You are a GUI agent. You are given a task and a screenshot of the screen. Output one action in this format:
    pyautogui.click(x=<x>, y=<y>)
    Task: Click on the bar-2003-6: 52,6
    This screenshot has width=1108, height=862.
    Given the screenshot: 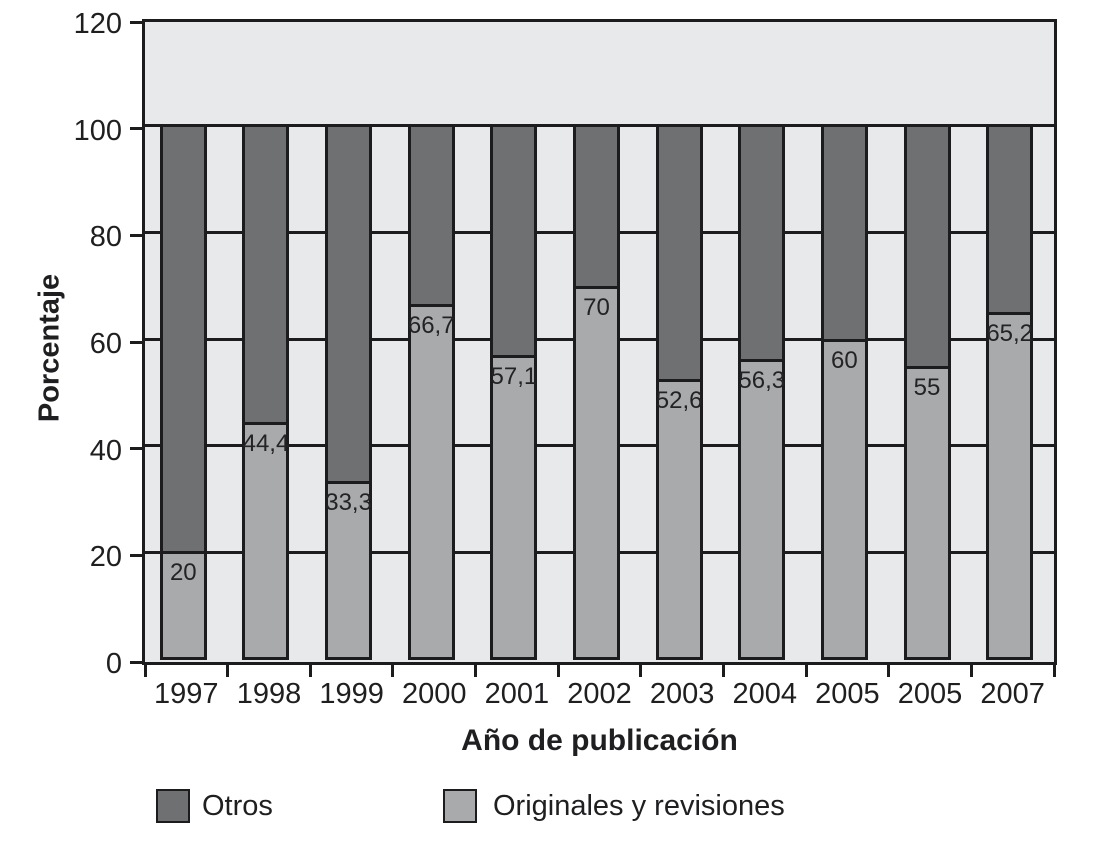 What is the action you would take?
    pyautogui.click(x=679, y=392)
    